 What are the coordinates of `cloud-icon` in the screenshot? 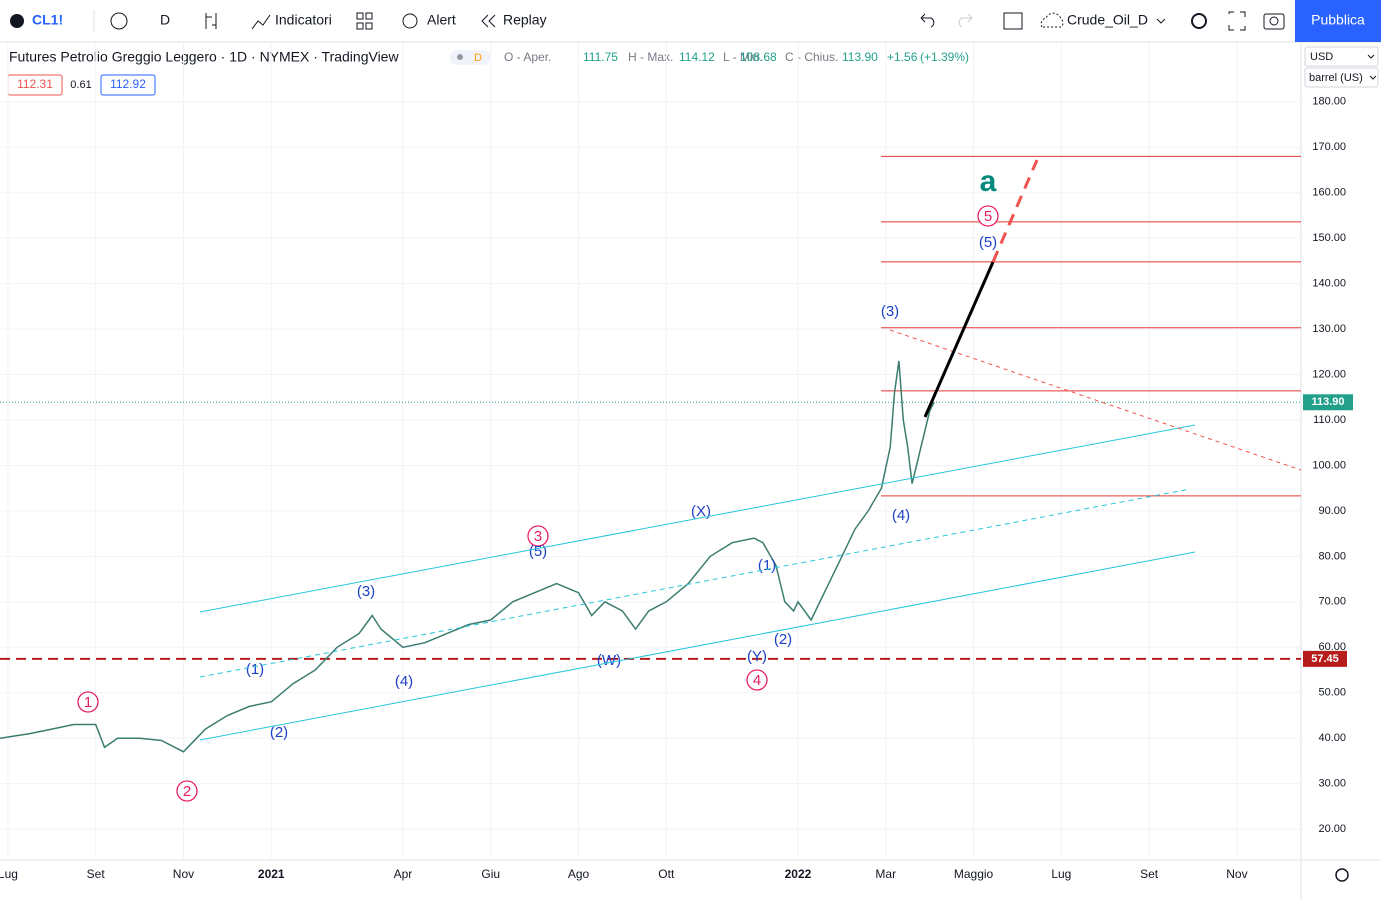 It's located at (1052, 20).